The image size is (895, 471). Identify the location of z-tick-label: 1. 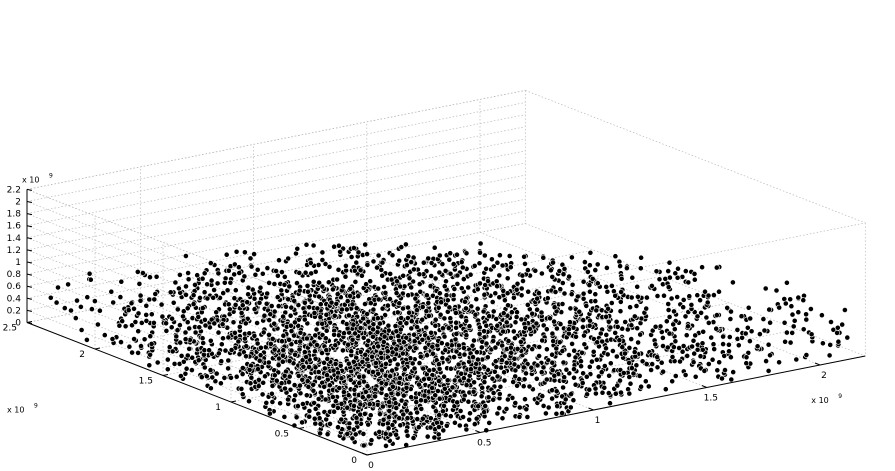
(18, 263).